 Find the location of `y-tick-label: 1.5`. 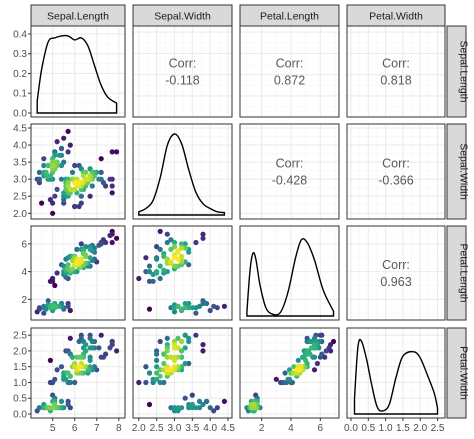

y-tick-label: 1.5 is located at coordinates (20, 367).